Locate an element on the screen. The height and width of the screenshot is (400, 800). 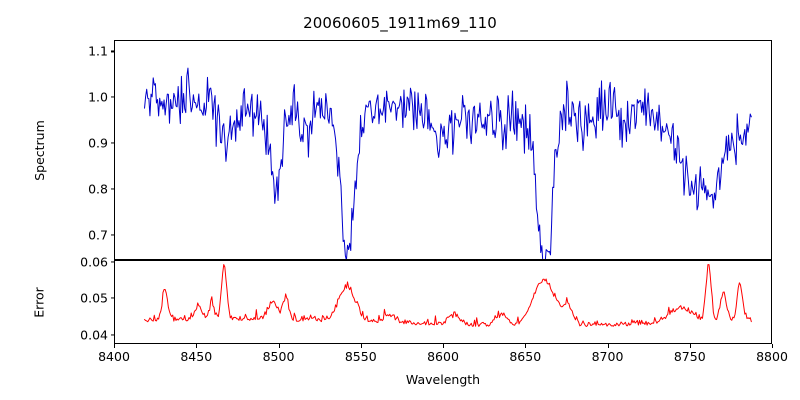
spectrum-axis-label-text: Spectrum is located at coordinates (39, 150).